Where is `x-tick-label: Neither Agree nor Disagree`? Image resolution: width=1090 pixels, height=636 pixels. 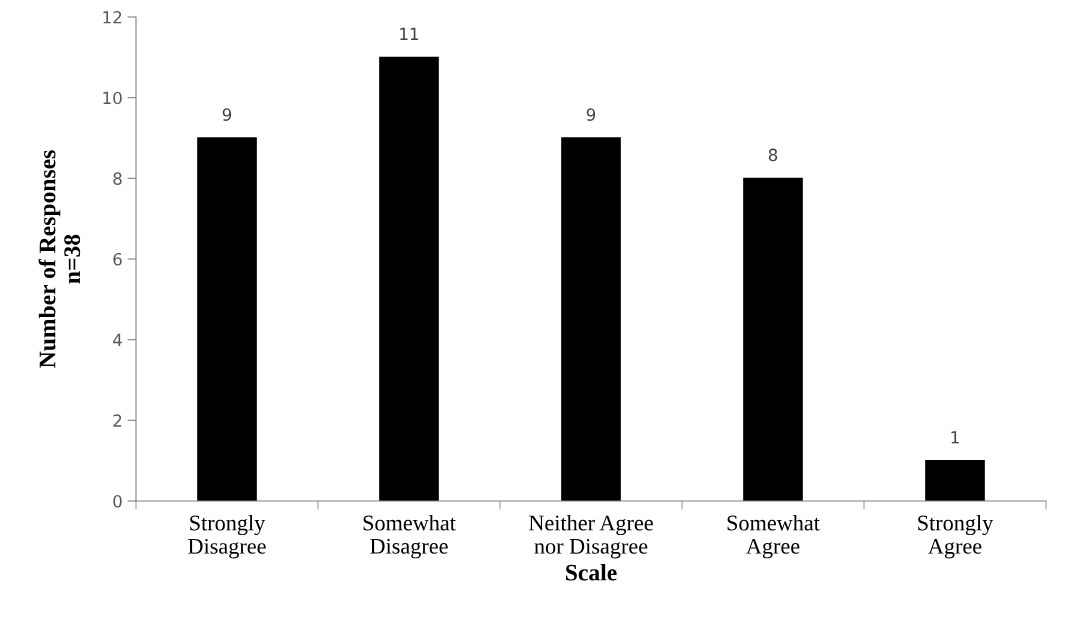 x-tick-label: Neither Agree nor Disagree is located at coordinates (591, 536).